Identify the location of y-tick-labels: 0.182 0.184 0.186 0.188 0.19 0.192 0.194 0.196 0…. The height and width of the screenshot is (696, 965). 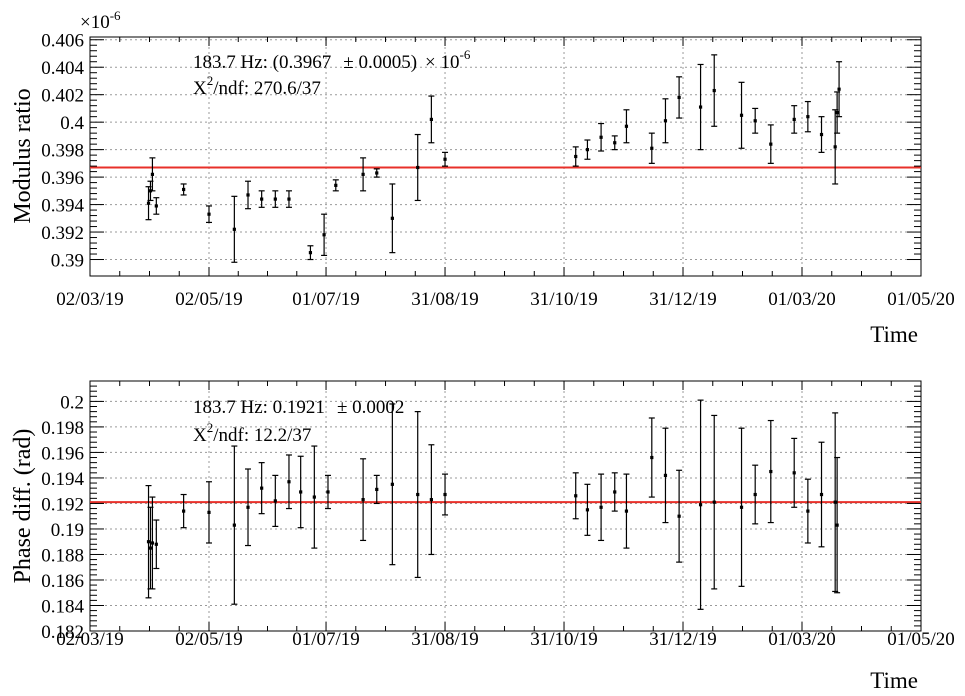
(62, 517).